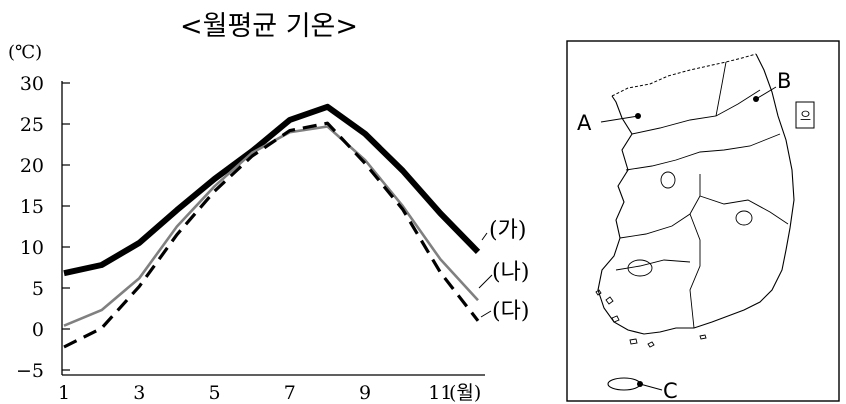 This screenshot has height=404, width=846. What do you see at coordinates (766, 93) in the screenshot?
I see `point-b-leader` at bounding box center [766, 93].